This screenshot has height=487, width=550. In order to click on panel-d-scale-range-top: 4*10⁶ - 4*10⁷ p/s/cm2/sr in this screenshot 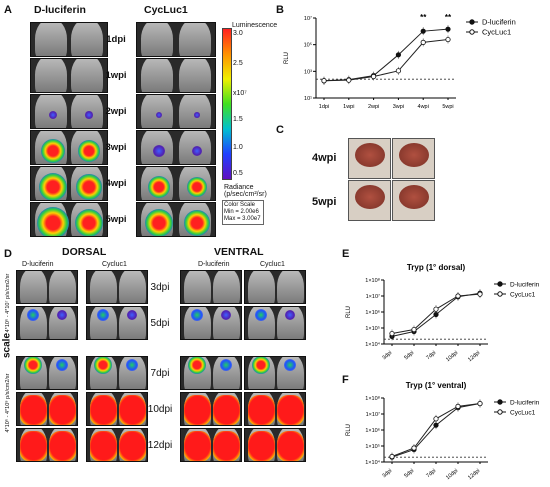, I will do `click(8, 303)`.